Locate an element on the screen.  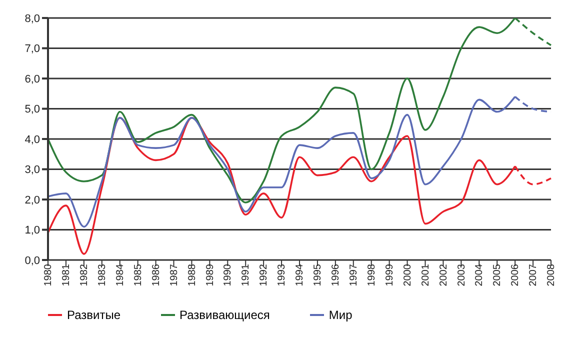
x-tick-label: 2001 is located at coordinates (426, 275).